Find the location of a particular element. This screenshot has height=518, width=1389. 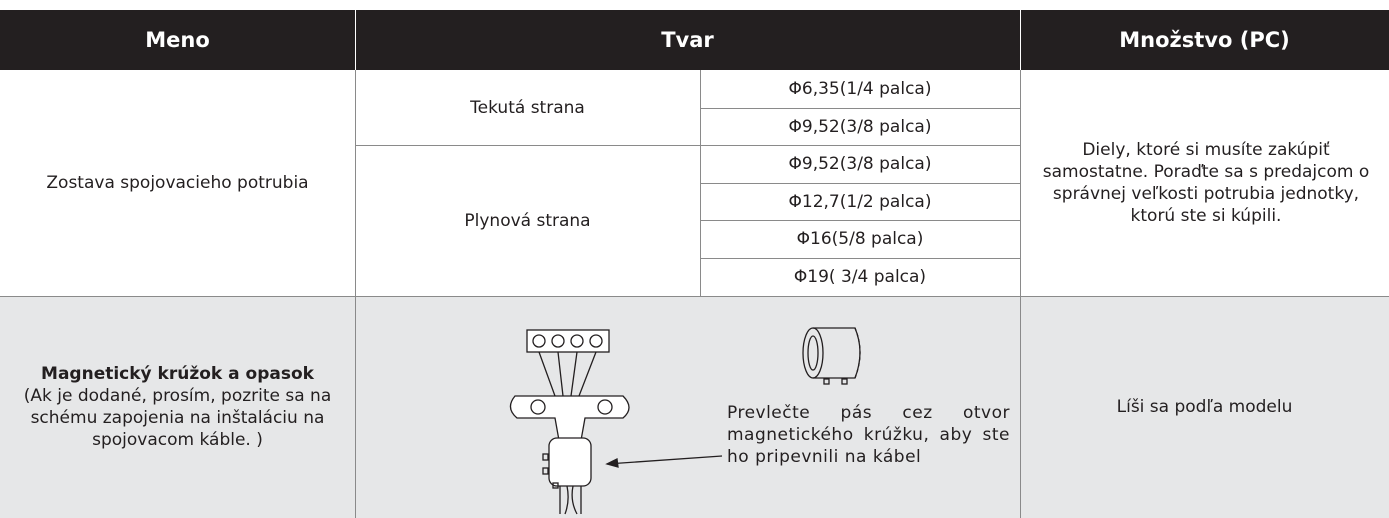

header-row is located at coordinates (694, 40).